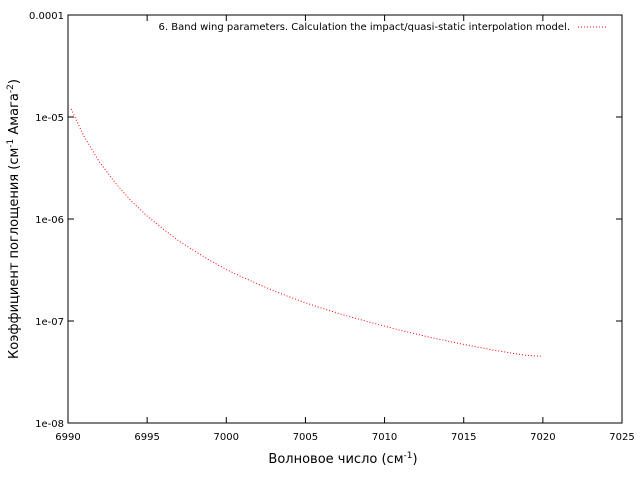  I want to click on y-tick-label: 0.0001, so click(46, 16).